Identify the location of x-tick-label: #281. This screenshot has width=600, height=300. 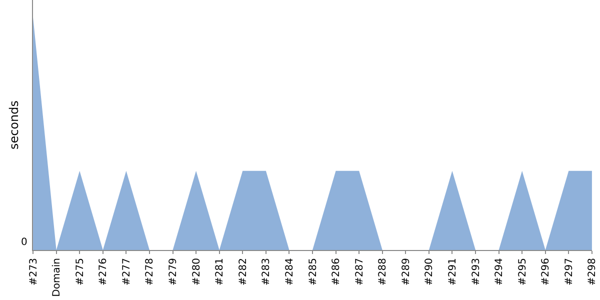
(220, 272).